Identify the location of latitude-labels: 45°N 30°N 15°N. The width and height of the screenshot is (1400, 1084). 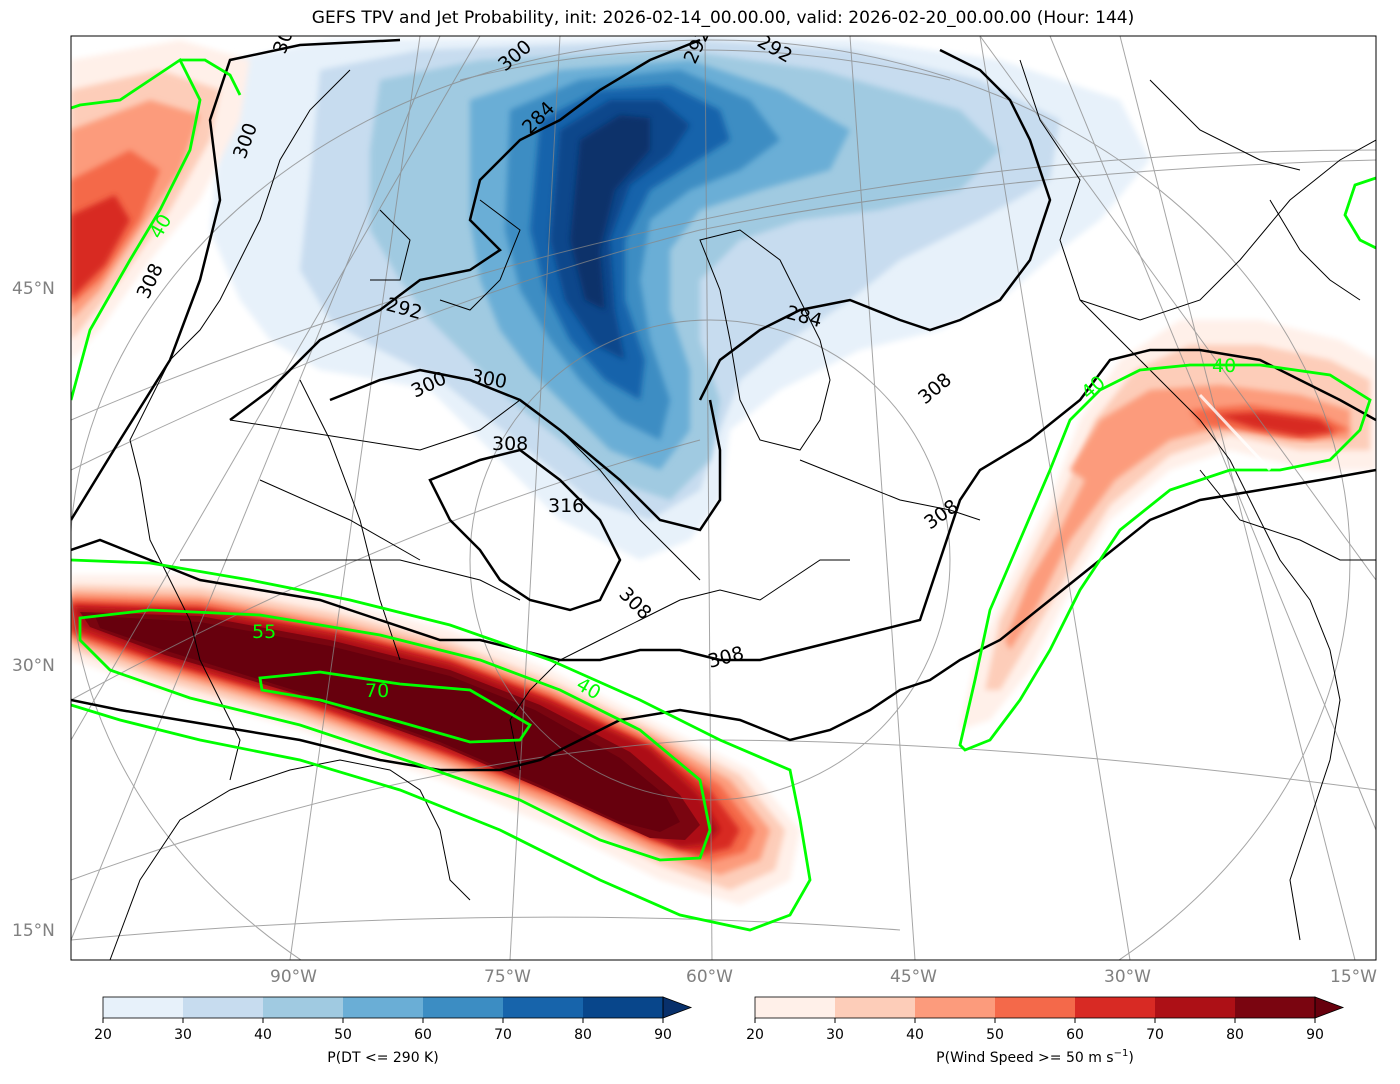
(33, 610).